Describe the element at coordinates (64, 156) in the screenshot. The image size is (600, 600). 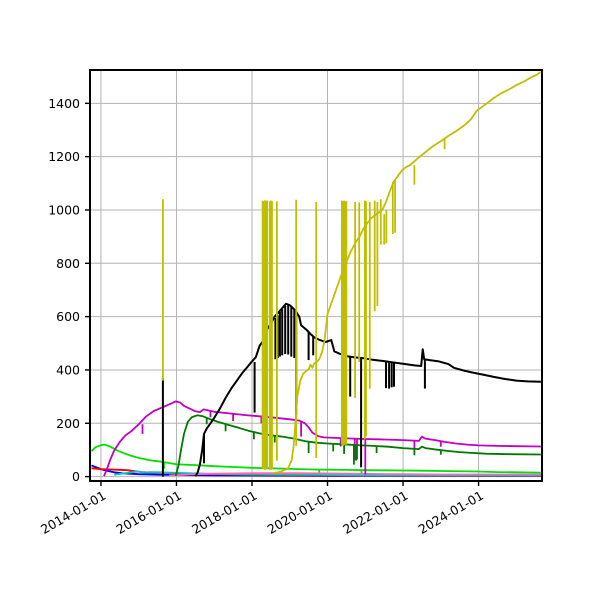
I see `y-tick-label: 1200` at that location.